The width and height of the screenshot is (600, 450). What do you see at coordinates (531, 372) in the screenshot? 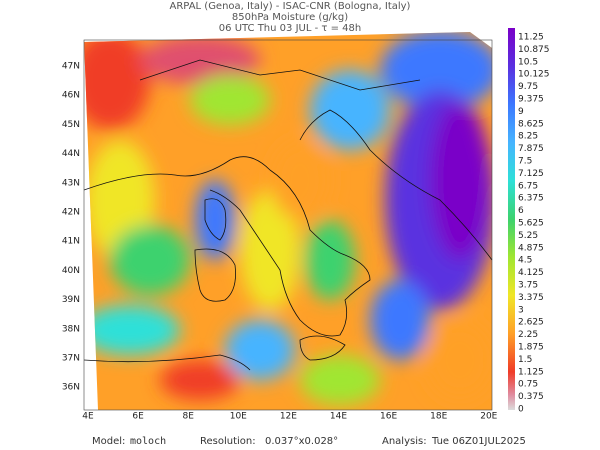
I see `colorbar-label: 1.125` at bounding box center [531, 372].